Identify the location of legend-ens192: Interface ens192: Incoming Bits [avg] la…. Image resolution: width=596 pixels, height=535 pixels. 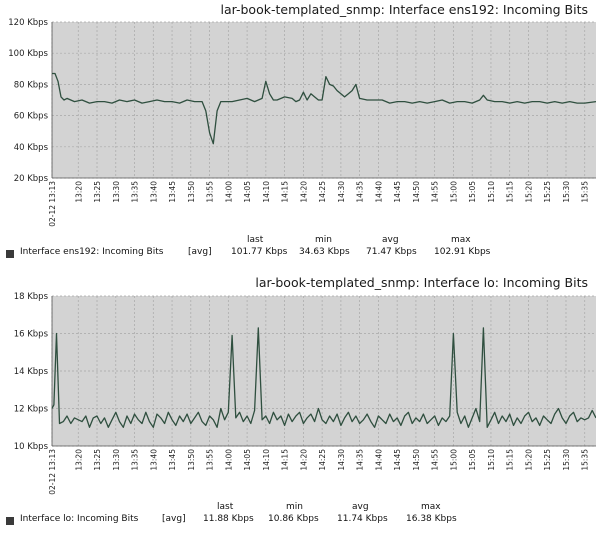
(298, 248).